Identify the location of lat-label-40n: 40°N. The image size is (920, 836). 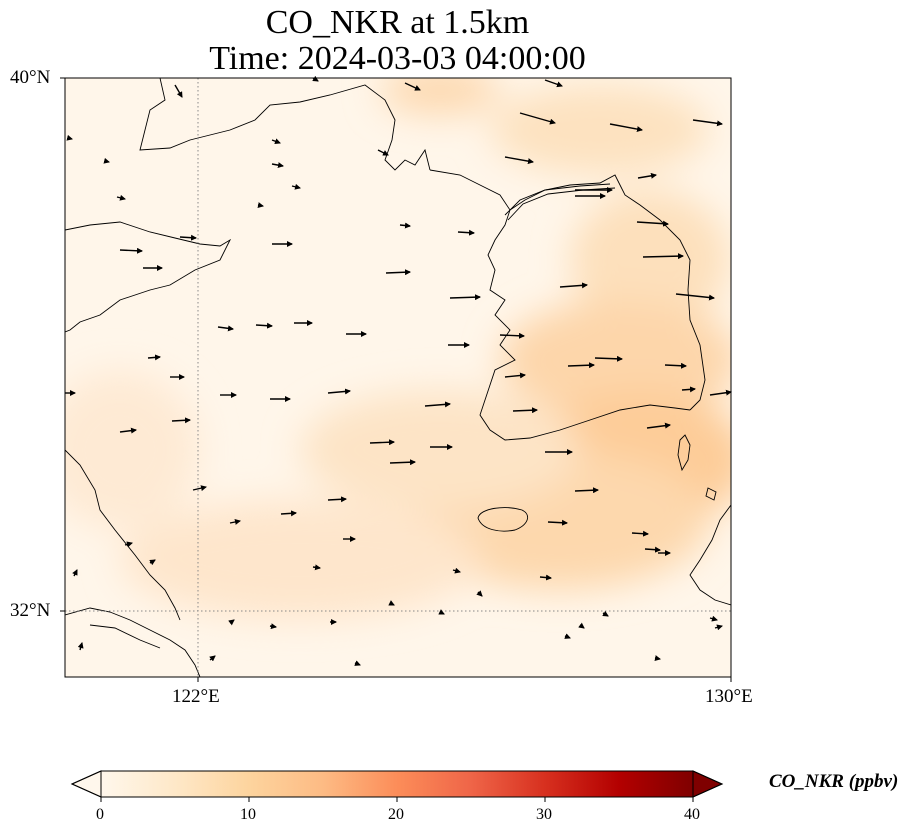
(30, 77).